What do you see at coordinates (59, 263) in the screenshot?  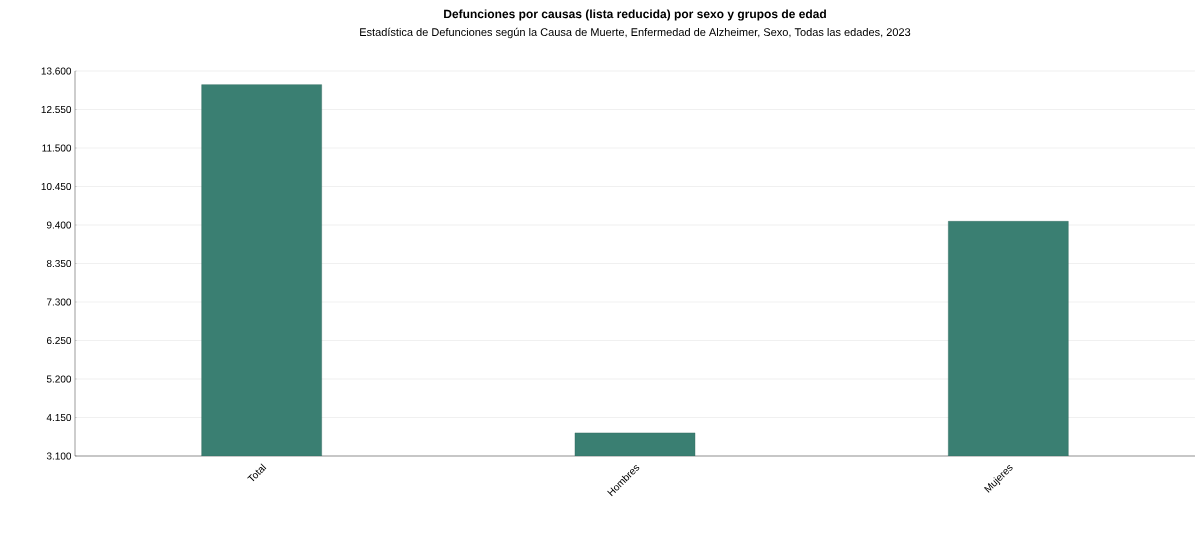 I see `y-tick-label: 8.350` at bounding box center [59, 263].